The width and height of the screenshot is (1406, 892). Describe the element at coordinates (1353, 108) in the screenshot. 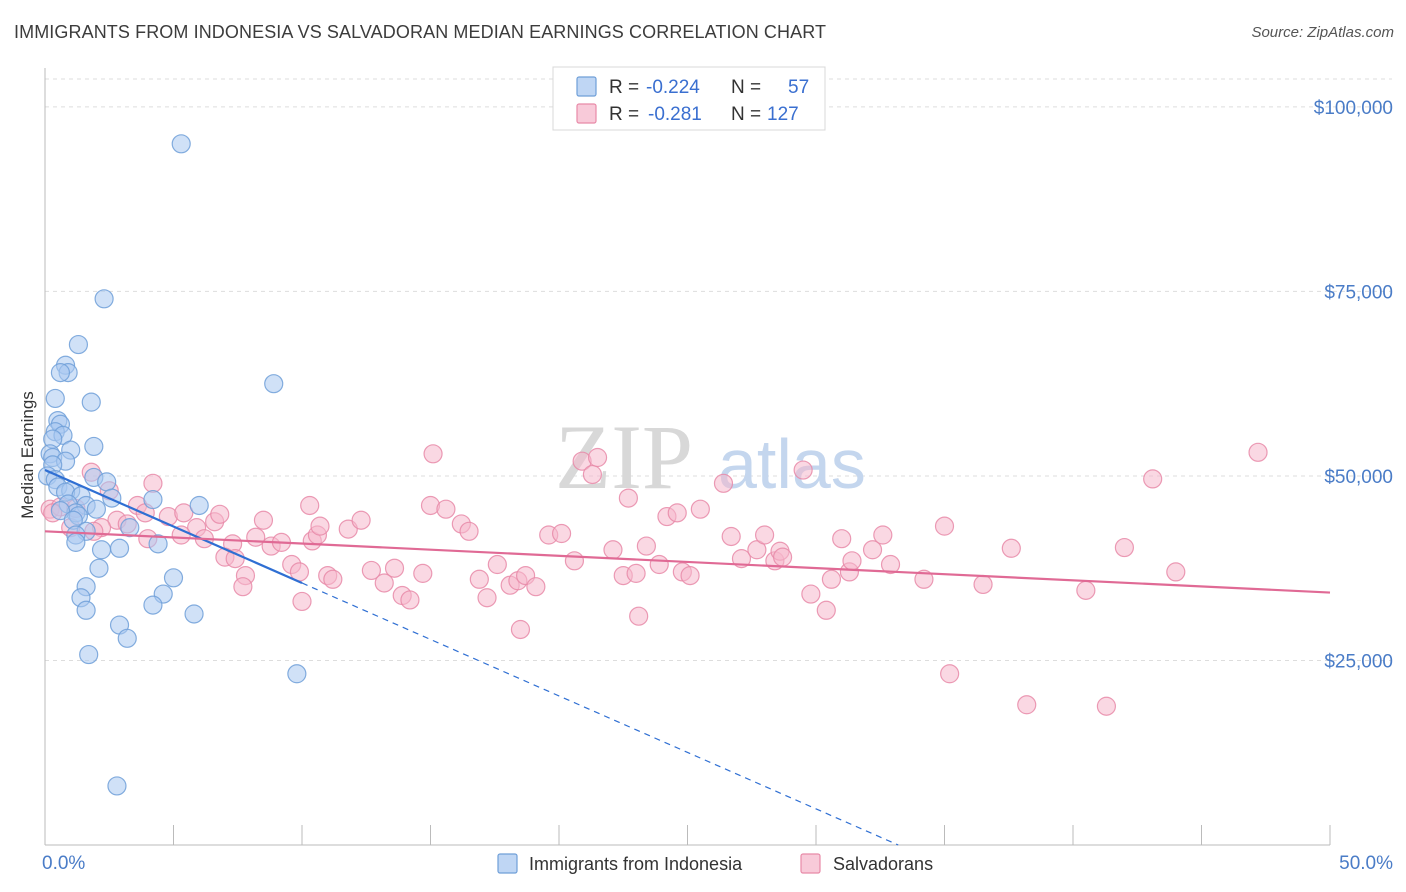

I see `y-tick-label-3: $100,000` at that location.